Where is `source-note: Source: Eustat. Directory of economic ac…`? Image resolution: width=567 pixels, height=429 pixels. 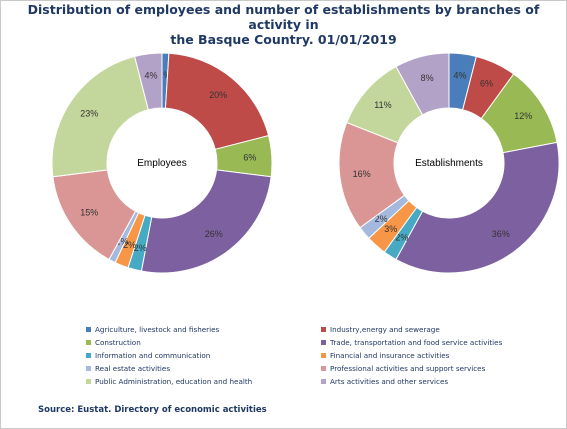 source-note: Source: Eustat. Directory of economic ac… is located at coordinates (152, 410).